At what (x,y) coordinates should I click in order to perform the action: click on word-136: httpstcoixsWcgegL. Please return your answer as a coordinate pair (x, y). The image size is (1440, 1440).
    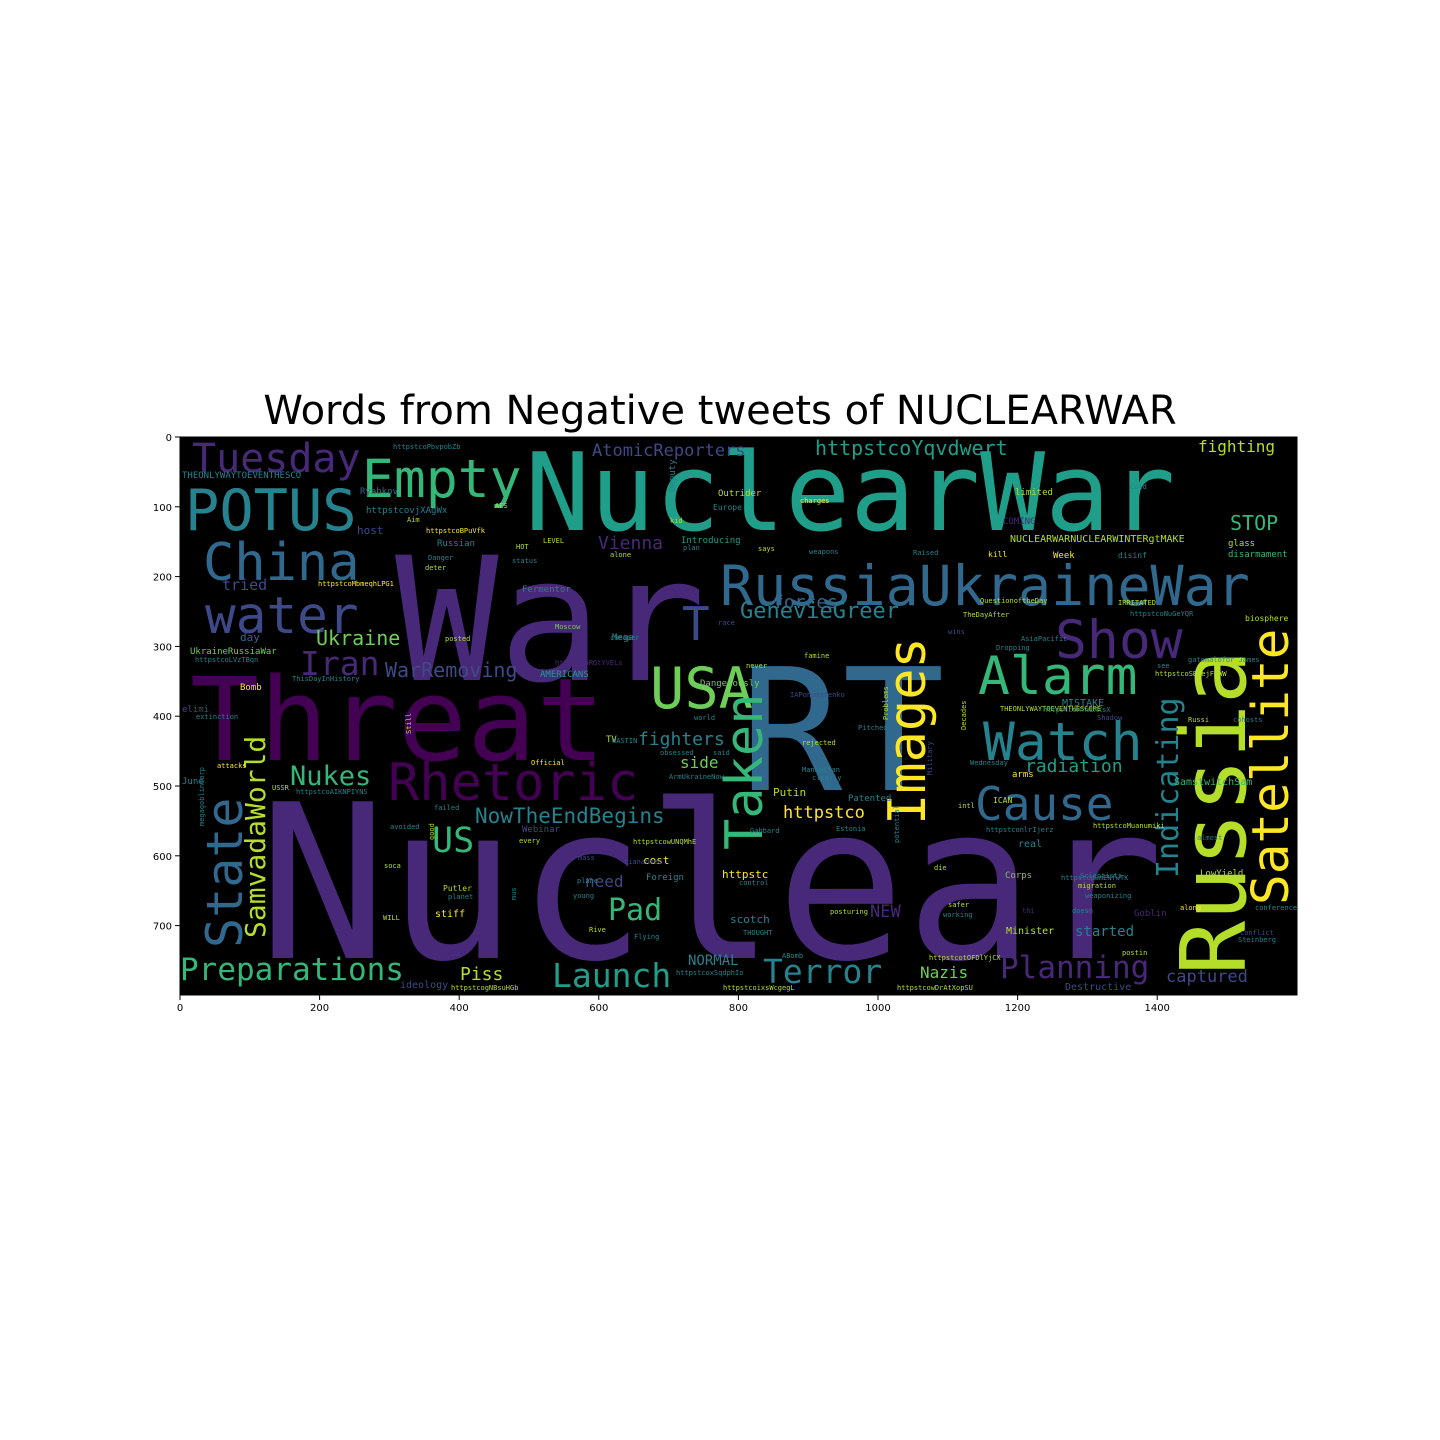
    Looking at the image, I should click on (759, 988).